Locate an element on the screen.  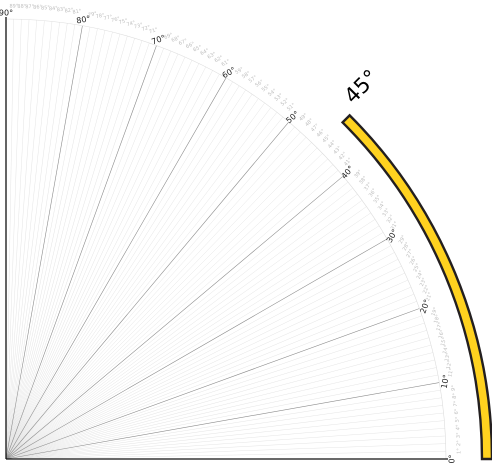
minor-tick-label: 65° is located at coordinates (197, 48).